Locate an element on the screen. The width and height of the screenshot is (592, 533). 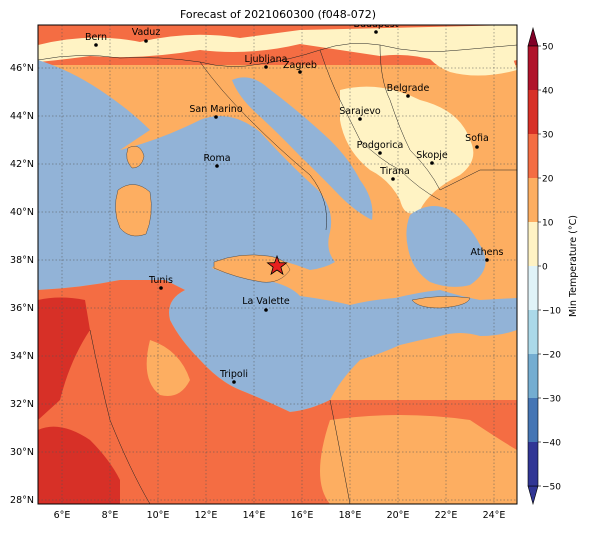
lat-label: 44°N is located at coordinates (22, 116).